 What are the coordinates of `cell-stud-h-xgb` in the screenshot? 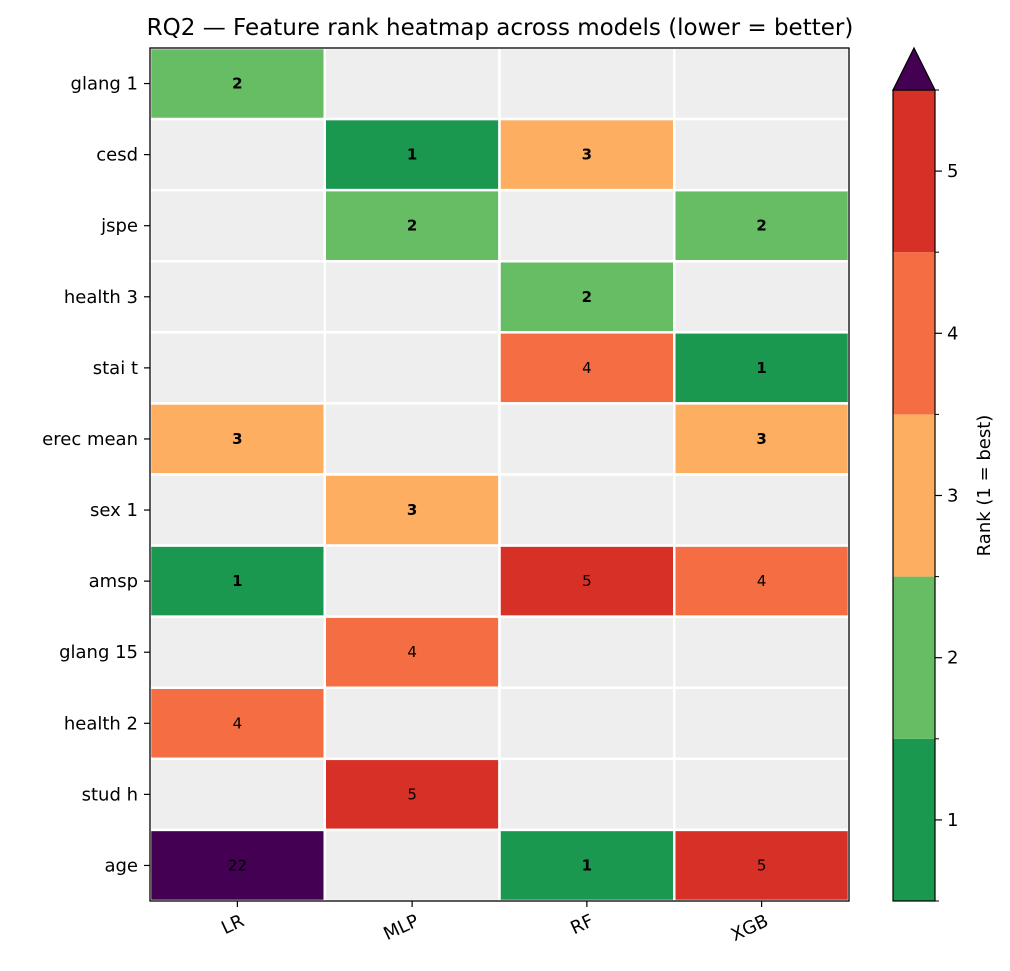 It's located at (762, 794).